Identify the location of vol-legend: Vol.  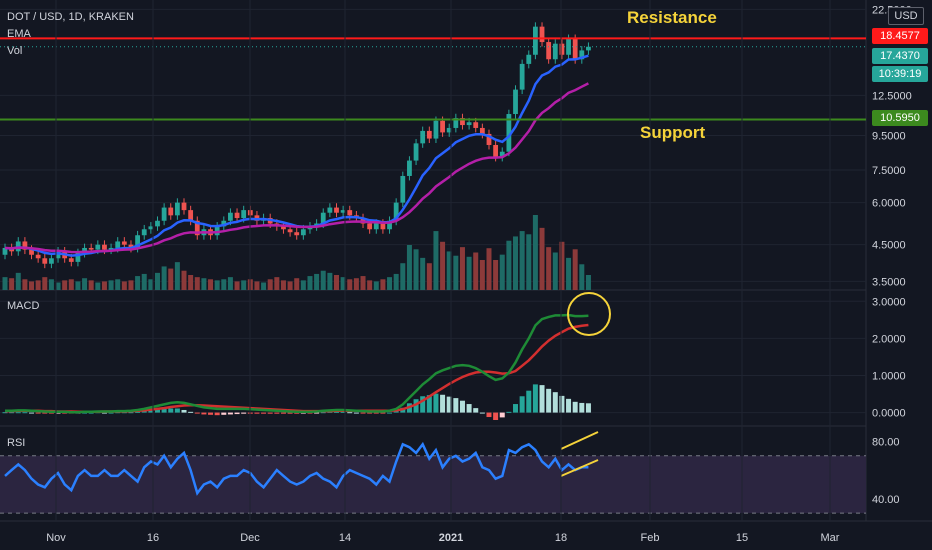
(15, 51).